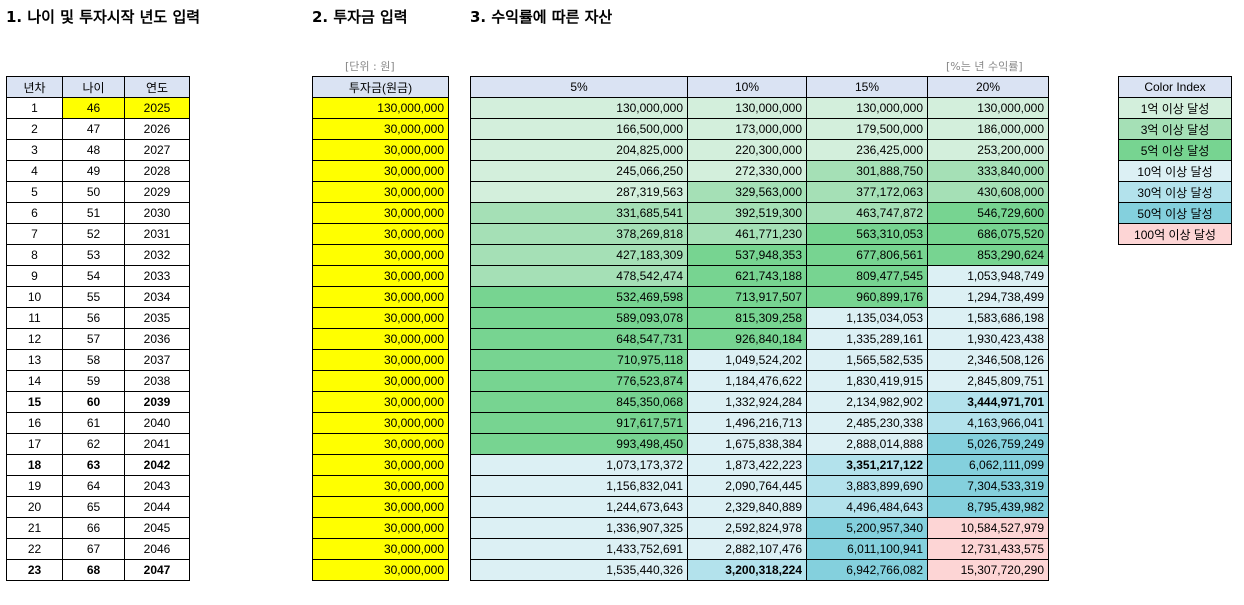 This screenshot has height=605, width=1244. What do you see at coordinates (93, 276) in the screenshot?
I see `age-cell: 54` at bounding box center [93, 276].